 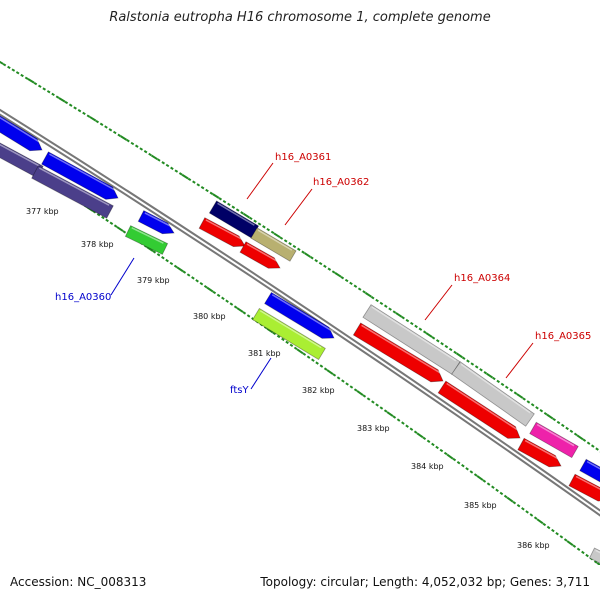 What do you see at coordinates (303, 157) in the screenshot?
I see `gene-label-h16-a0361: h16_A0361` at bounding box center [303, 157].